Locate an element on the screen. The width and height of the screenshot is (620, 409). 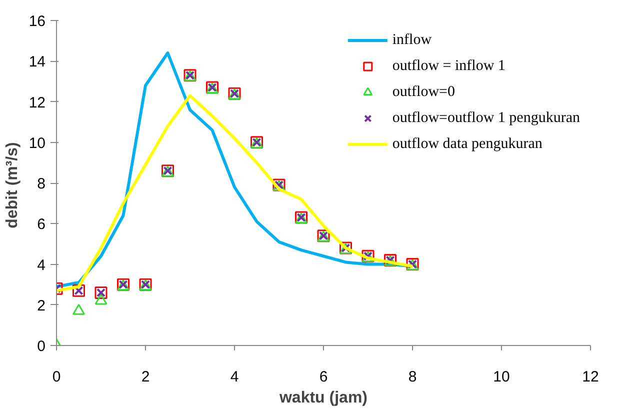
x-tick-label: 4 is located at coordinates (234, 377).